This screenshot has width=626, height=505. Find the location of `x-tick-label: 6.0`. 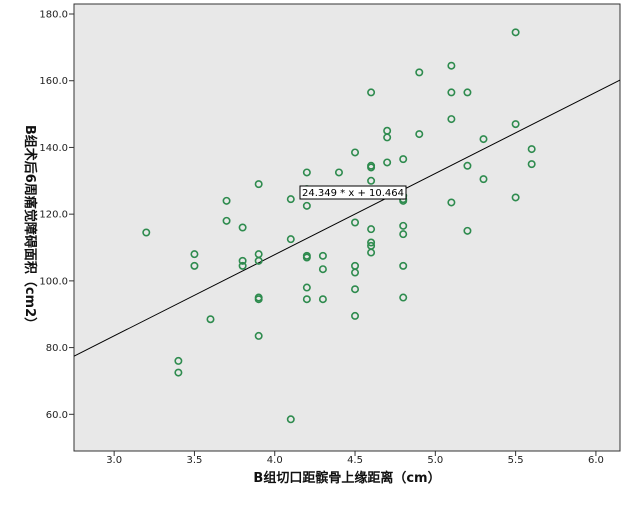

x-tick-label: 6.0 is located at coordinates (596, 460).